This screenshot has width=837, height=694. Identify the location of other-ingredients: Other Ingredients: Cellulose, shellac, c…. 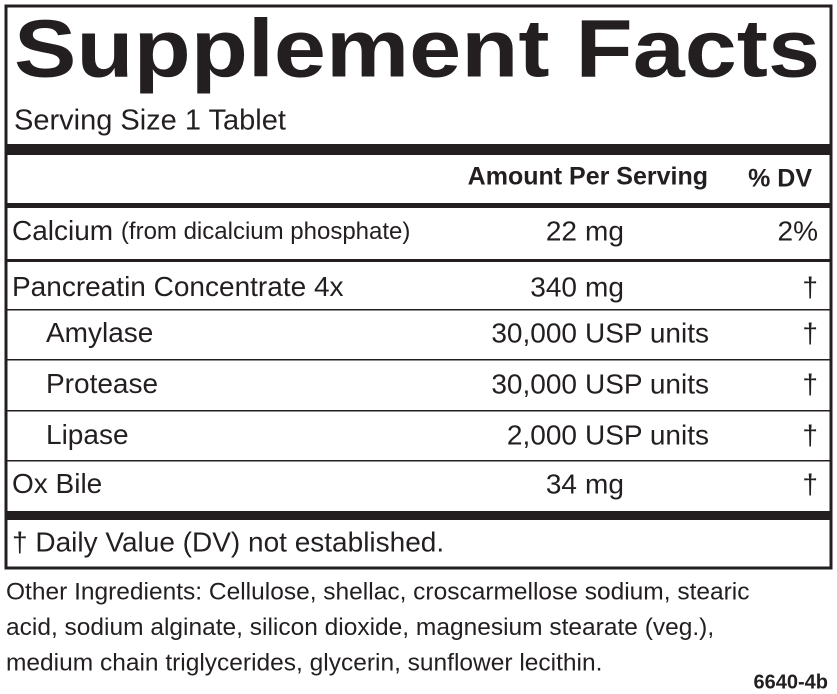
(377, 627).